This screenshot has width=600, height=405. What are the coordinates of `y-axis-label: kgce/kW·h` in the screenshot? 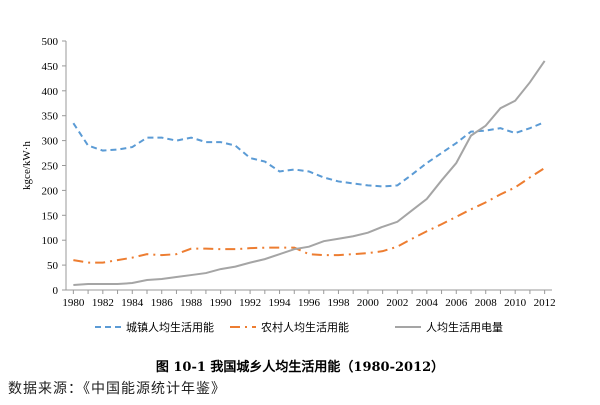 It's located at (27, 165).